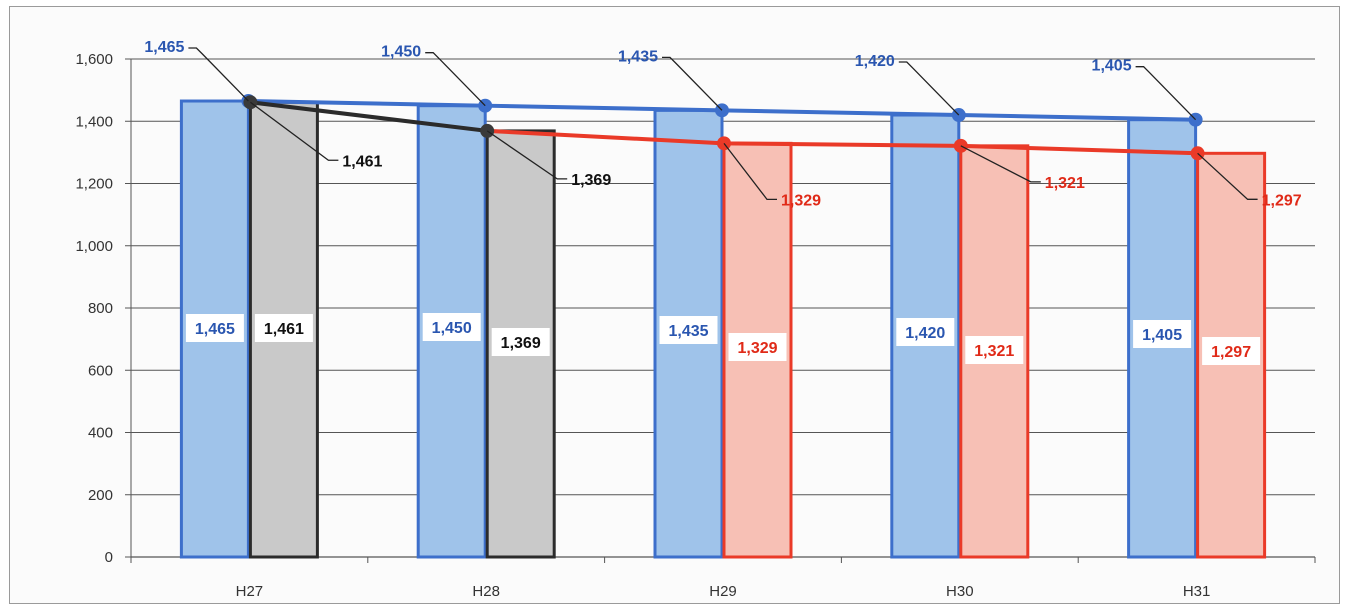 The width and height of the screenshot is (1351, 612). I want to click on data-label-gray: 1,369, so click(521, 343).